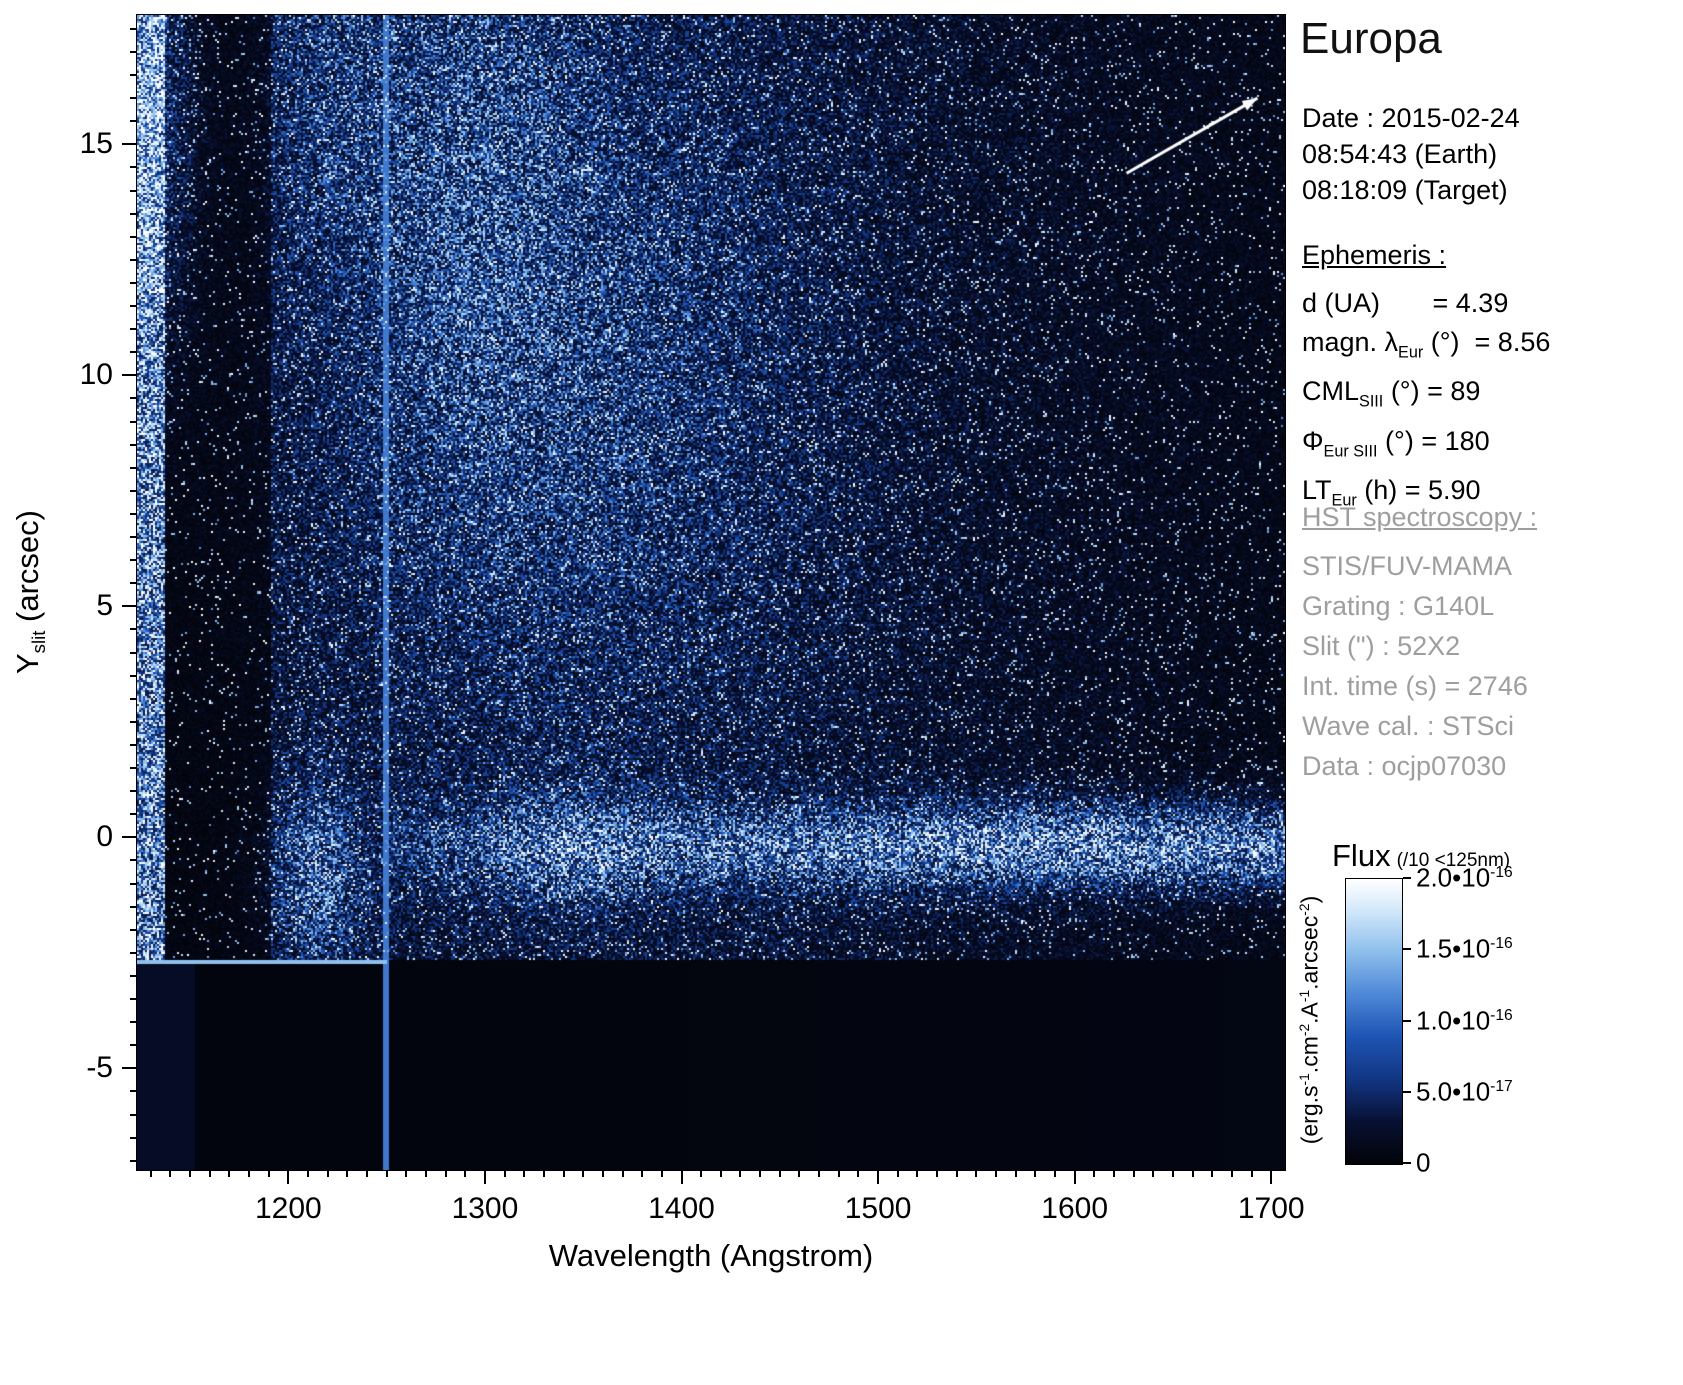  I want to click on x-axis-label: Wavelength (Angstrom), so click(711, 1255).